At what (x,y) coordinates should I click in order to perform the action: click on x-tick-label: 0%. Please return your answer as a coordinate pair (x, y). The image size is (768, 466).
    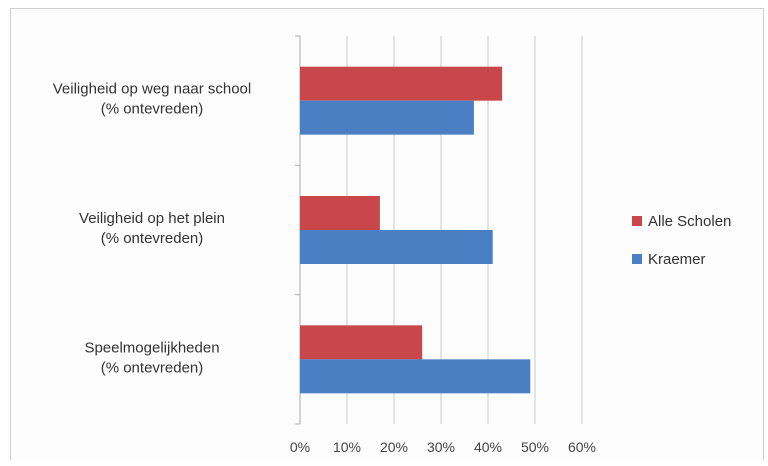
    Looking at the image, I should click on (300, 447).